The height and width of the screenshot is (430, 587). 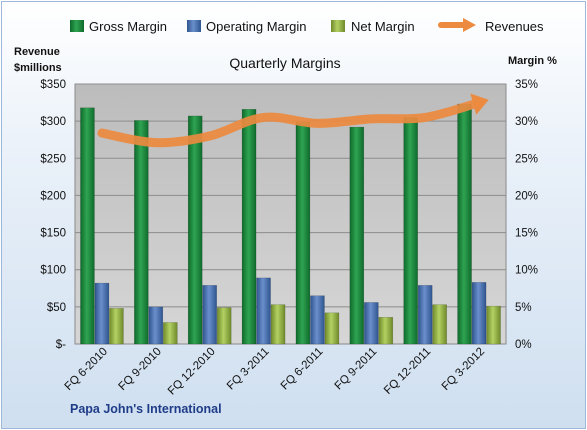 I want to click on x-tick-label: FQ 3-2012, so click(x=463, y=369).